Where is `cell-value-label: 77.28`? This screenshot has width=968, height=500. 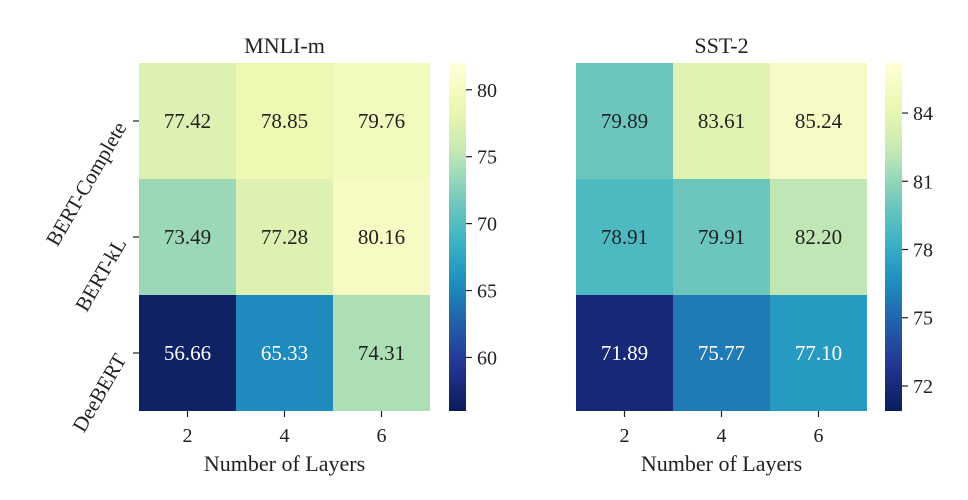 cell-value-label: 77.28 is located at coordinates (284, 237).